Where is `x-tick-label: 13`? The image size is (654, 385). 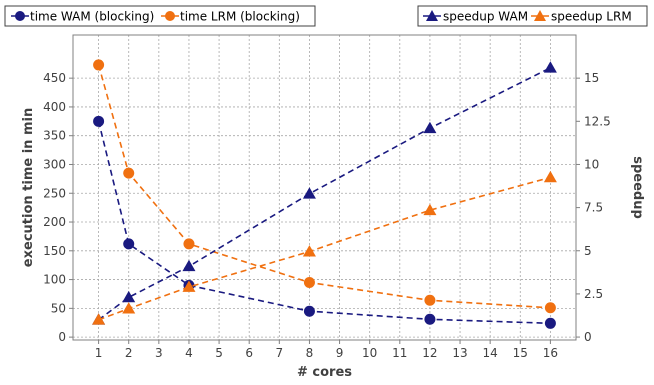 x-tick-label: 13 is located at coordinates (459, 353).